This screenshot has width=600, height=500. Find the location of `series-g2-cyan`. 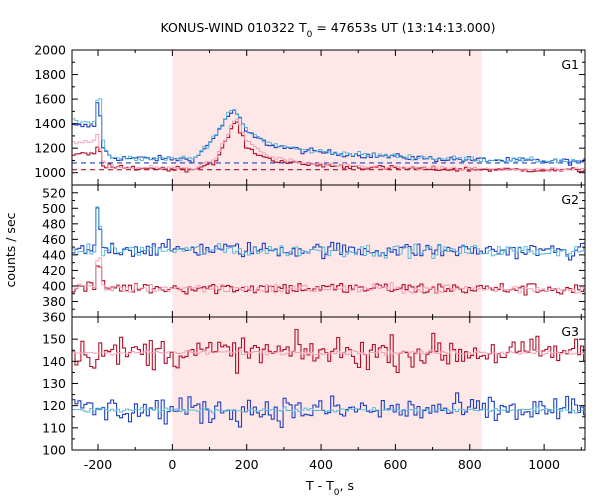

series-g2-cyan is located at coordinates (328, 232).